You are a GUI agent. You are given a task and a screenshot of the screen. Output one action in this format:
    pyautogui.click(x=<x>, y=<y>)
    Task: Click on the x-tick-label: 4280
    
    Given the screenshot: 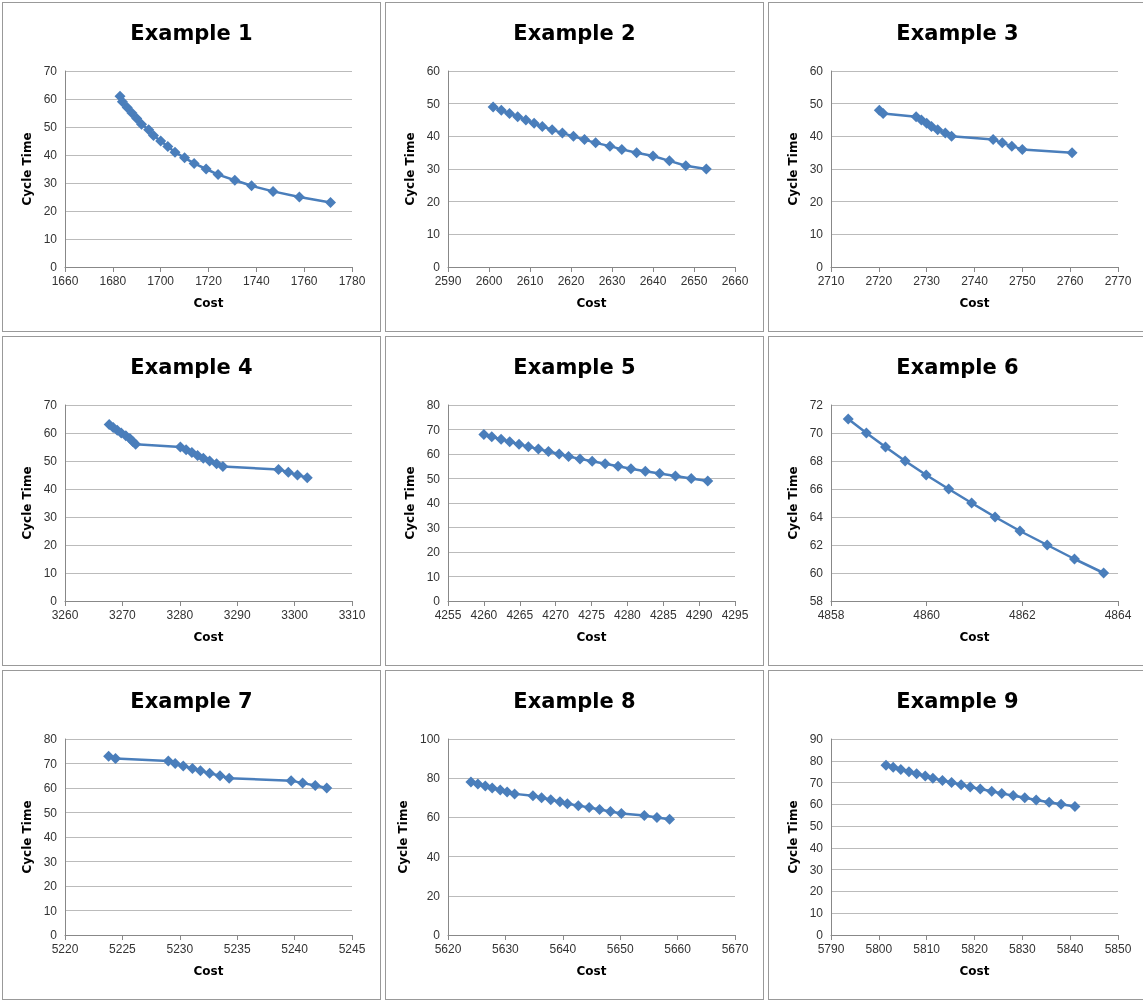 What is the action you would take?
    pyautogui.click(x=628, y=615)
    